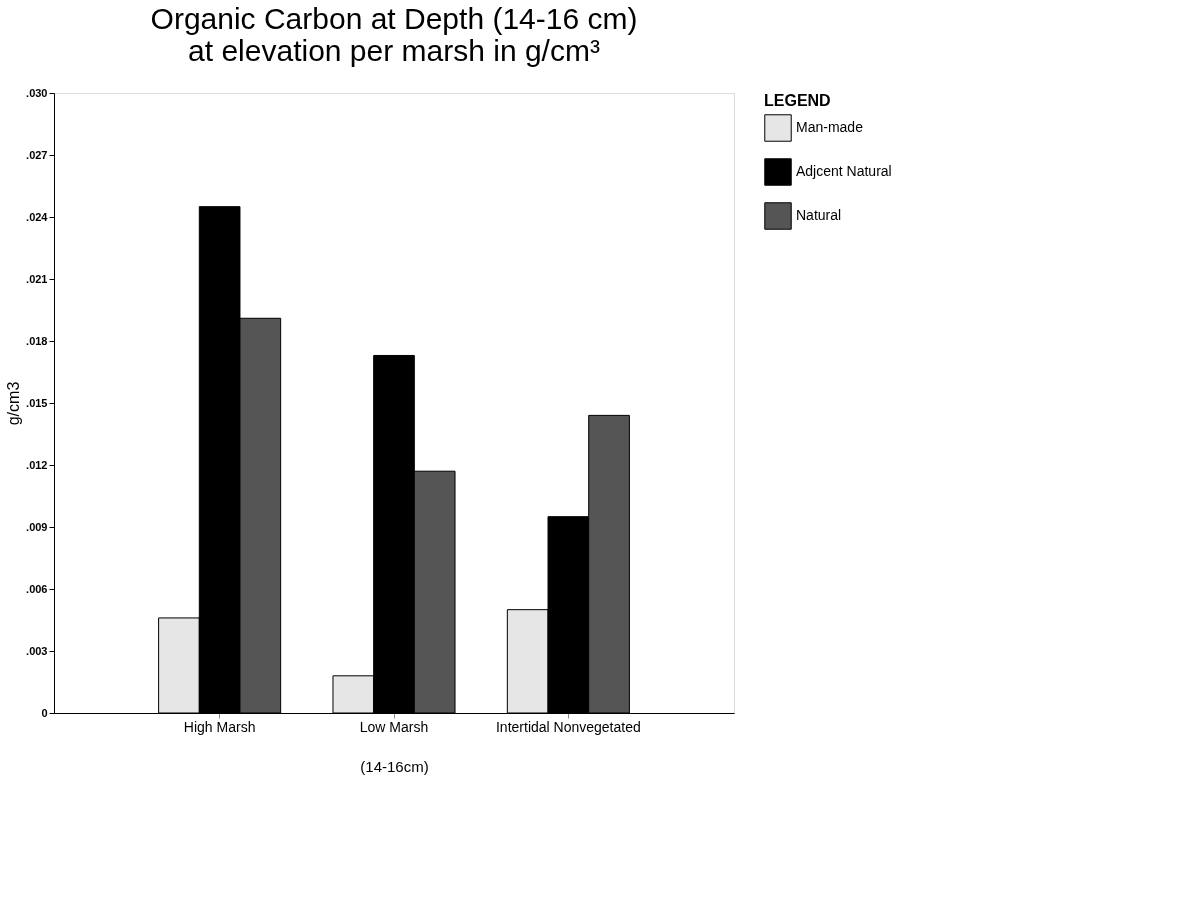 The width and height of the screenshot is (1198, 909). I want to click on y-tick-label: .021, so click(37, 278).